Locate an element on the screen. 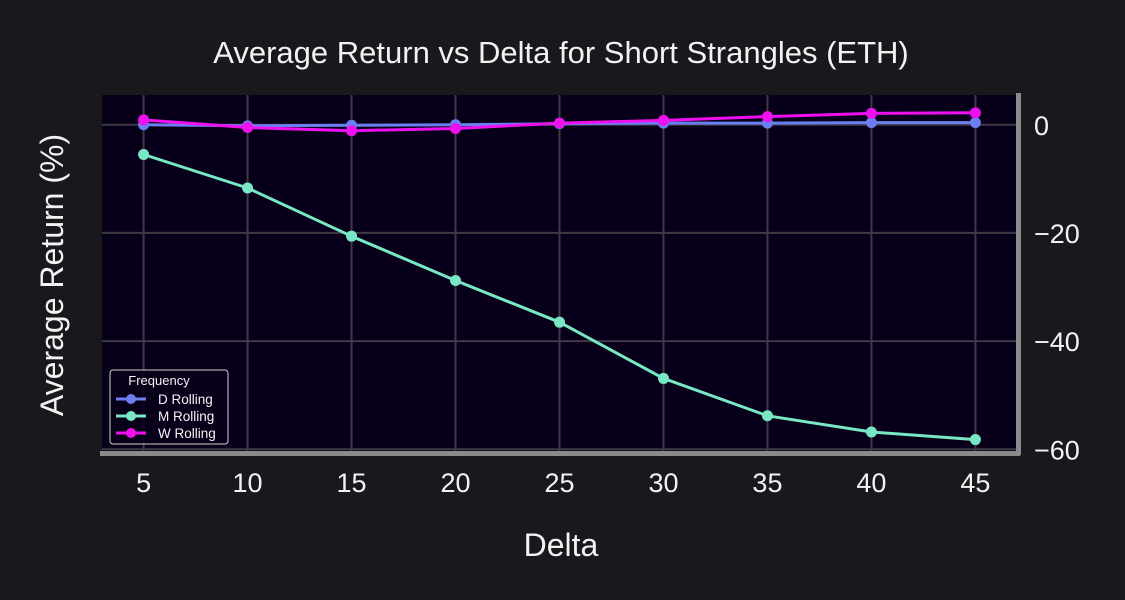 The width and height of the screenshot is (1125, 600). series-w-rolling is located at coordinates (559, 122).